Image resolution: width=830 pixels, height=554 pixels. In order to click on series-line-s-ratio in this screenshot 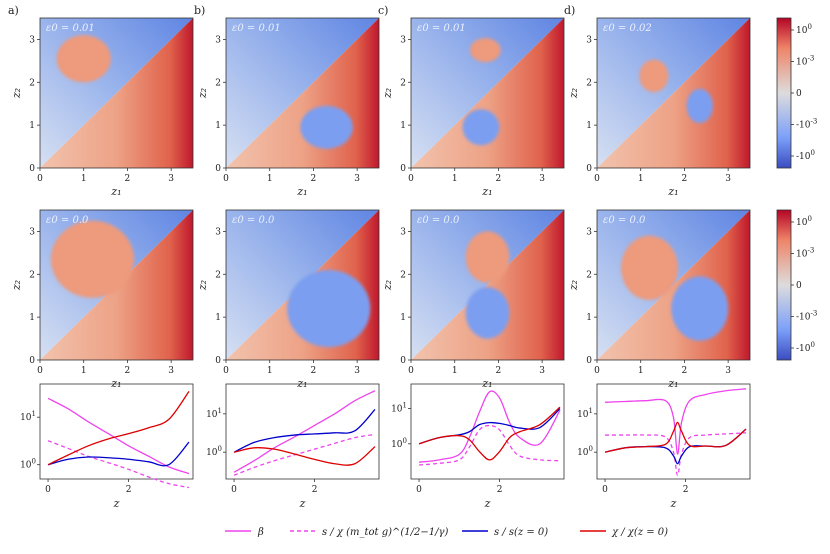, I will do `click(489, 426)`.